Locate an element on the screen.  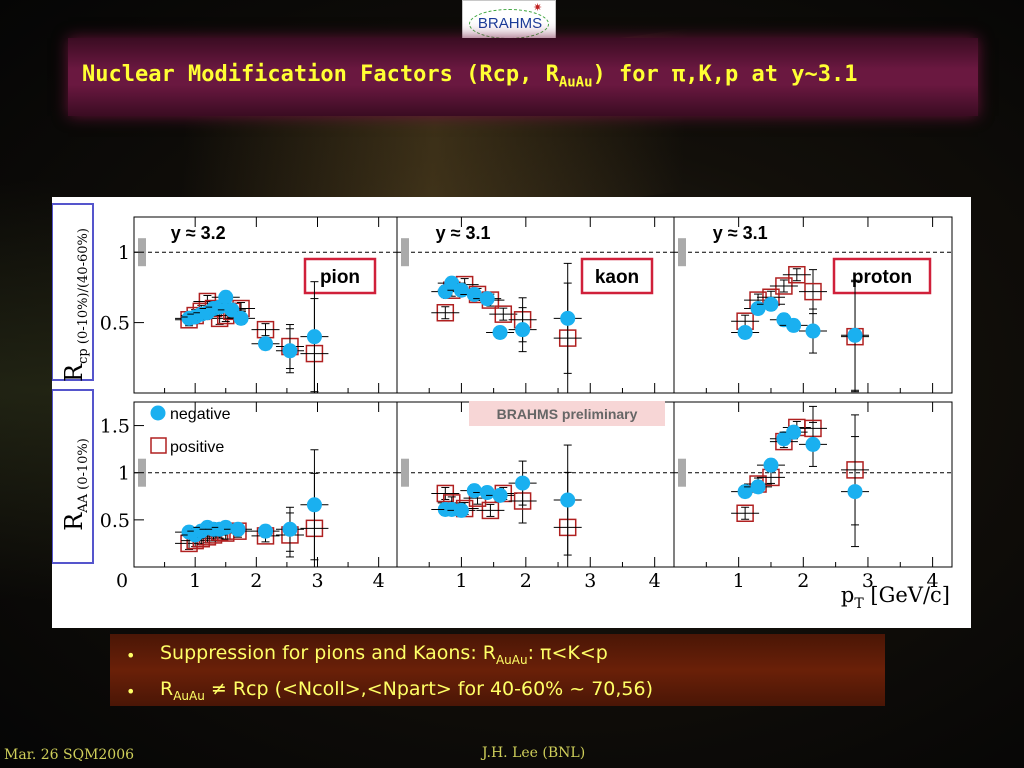
x-axis-label: pT [GeV/c] is located at coordinates (895, 597).